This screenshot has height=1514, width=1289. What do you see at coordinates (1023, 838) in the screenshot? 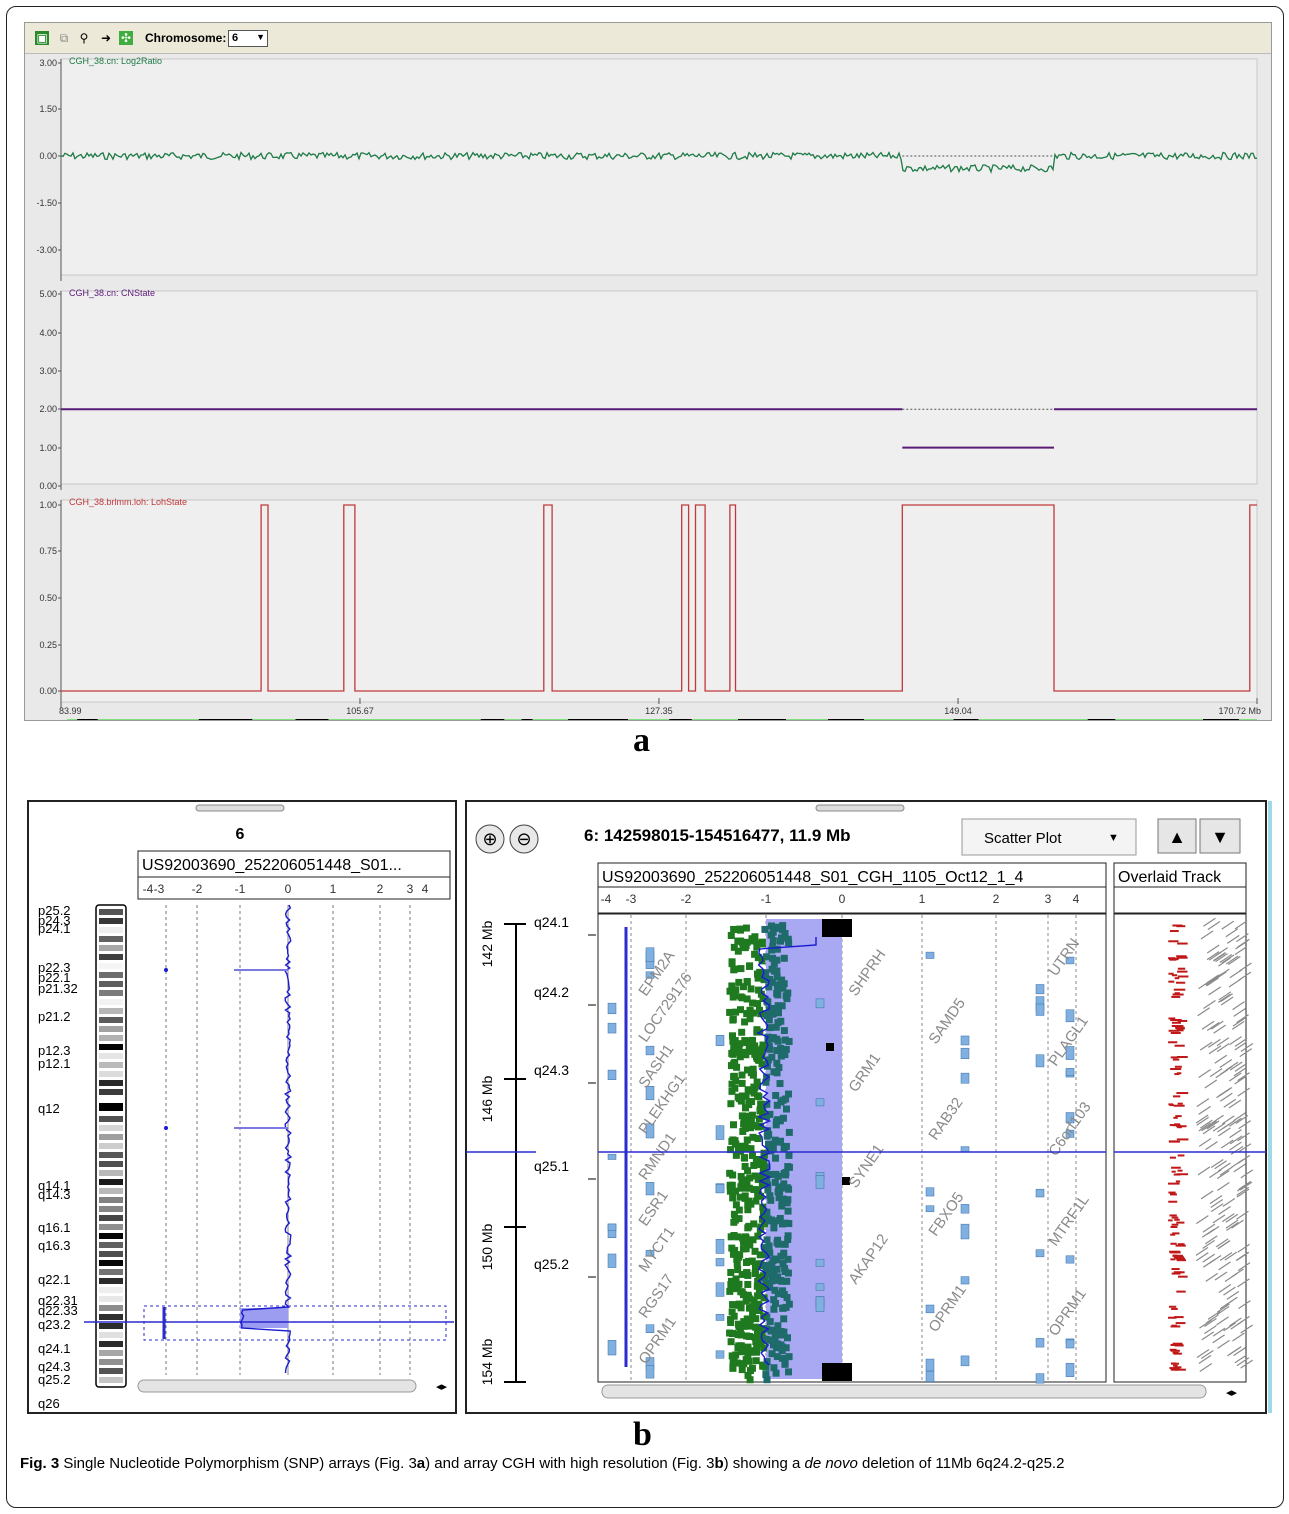
I see `plot-type-label: Scatter Plot` at bounding box center [1023, 838].